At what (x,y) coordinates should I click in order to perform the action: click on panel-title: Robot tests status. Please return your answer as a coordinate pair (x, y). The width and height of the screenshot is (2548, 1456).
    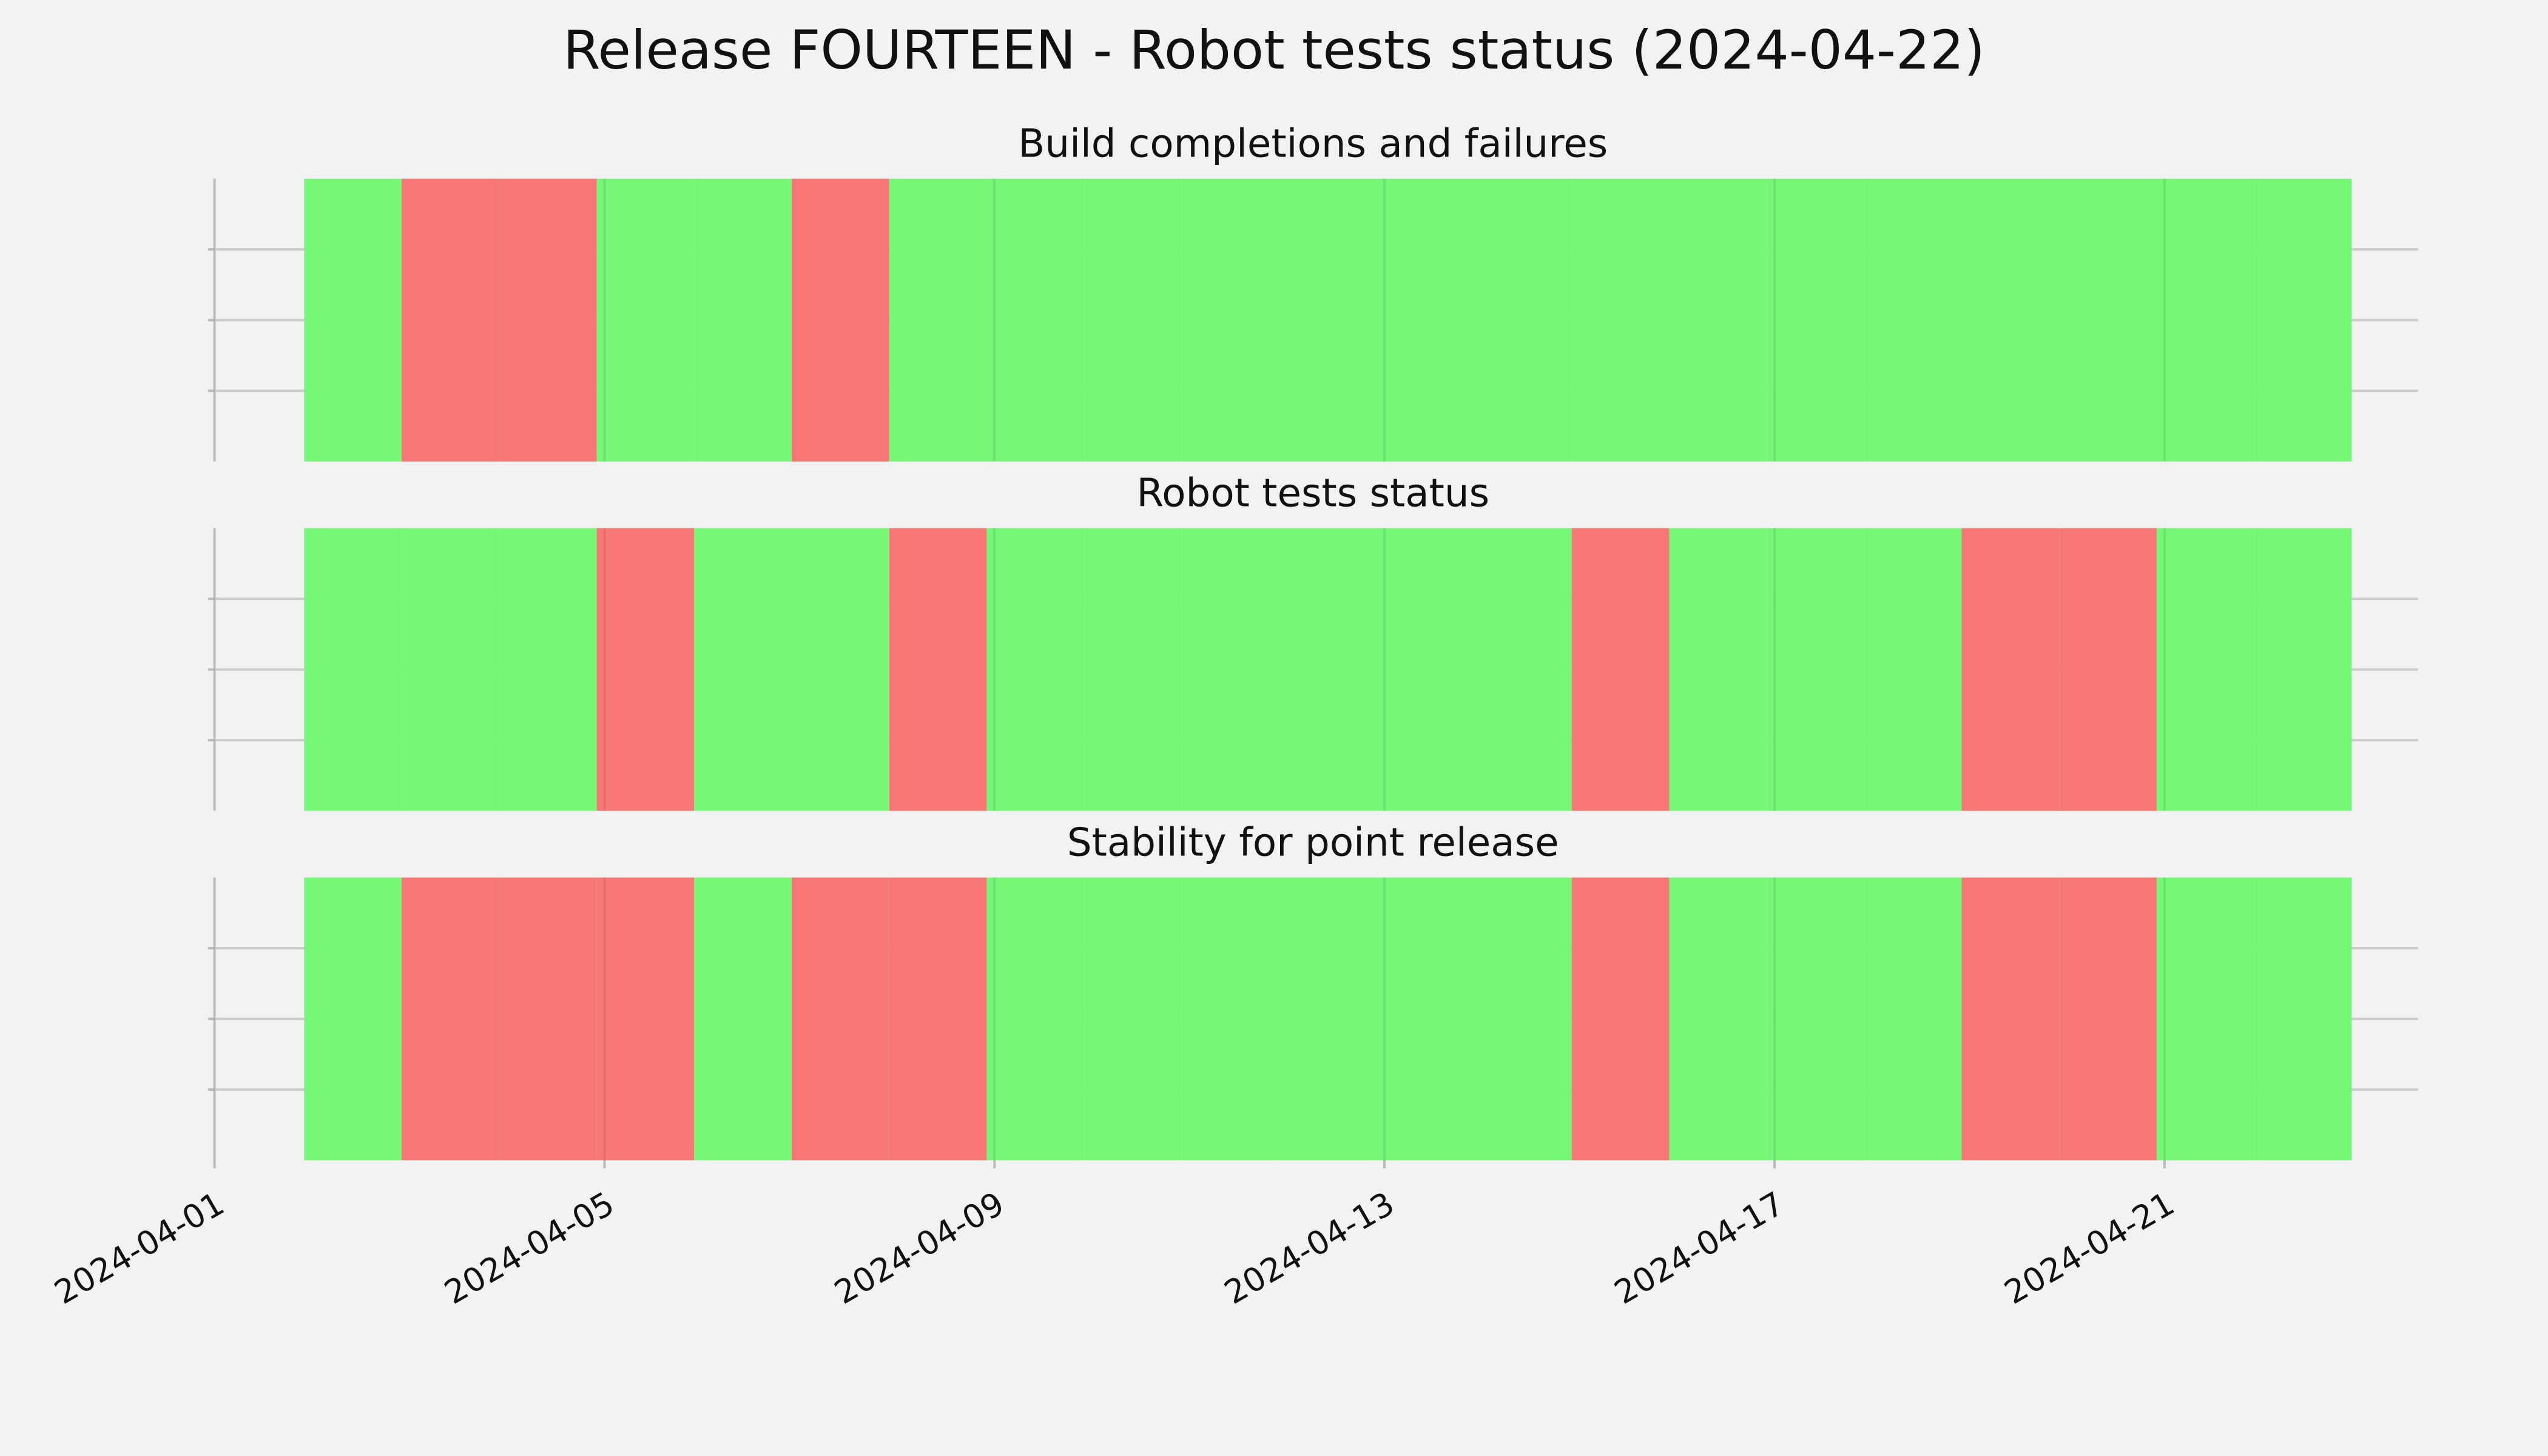
    Looking at the image, I should click on (1312, 493).